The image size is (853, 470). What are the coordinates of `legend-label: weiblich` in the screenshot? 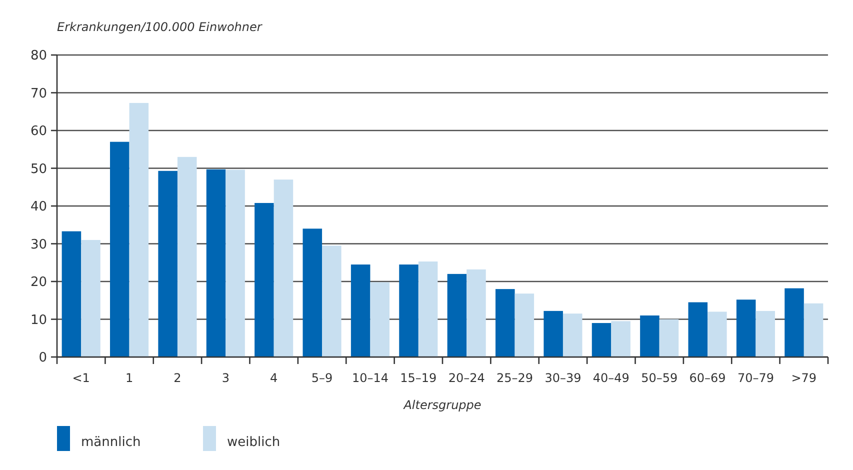 It's located at (253, 442).